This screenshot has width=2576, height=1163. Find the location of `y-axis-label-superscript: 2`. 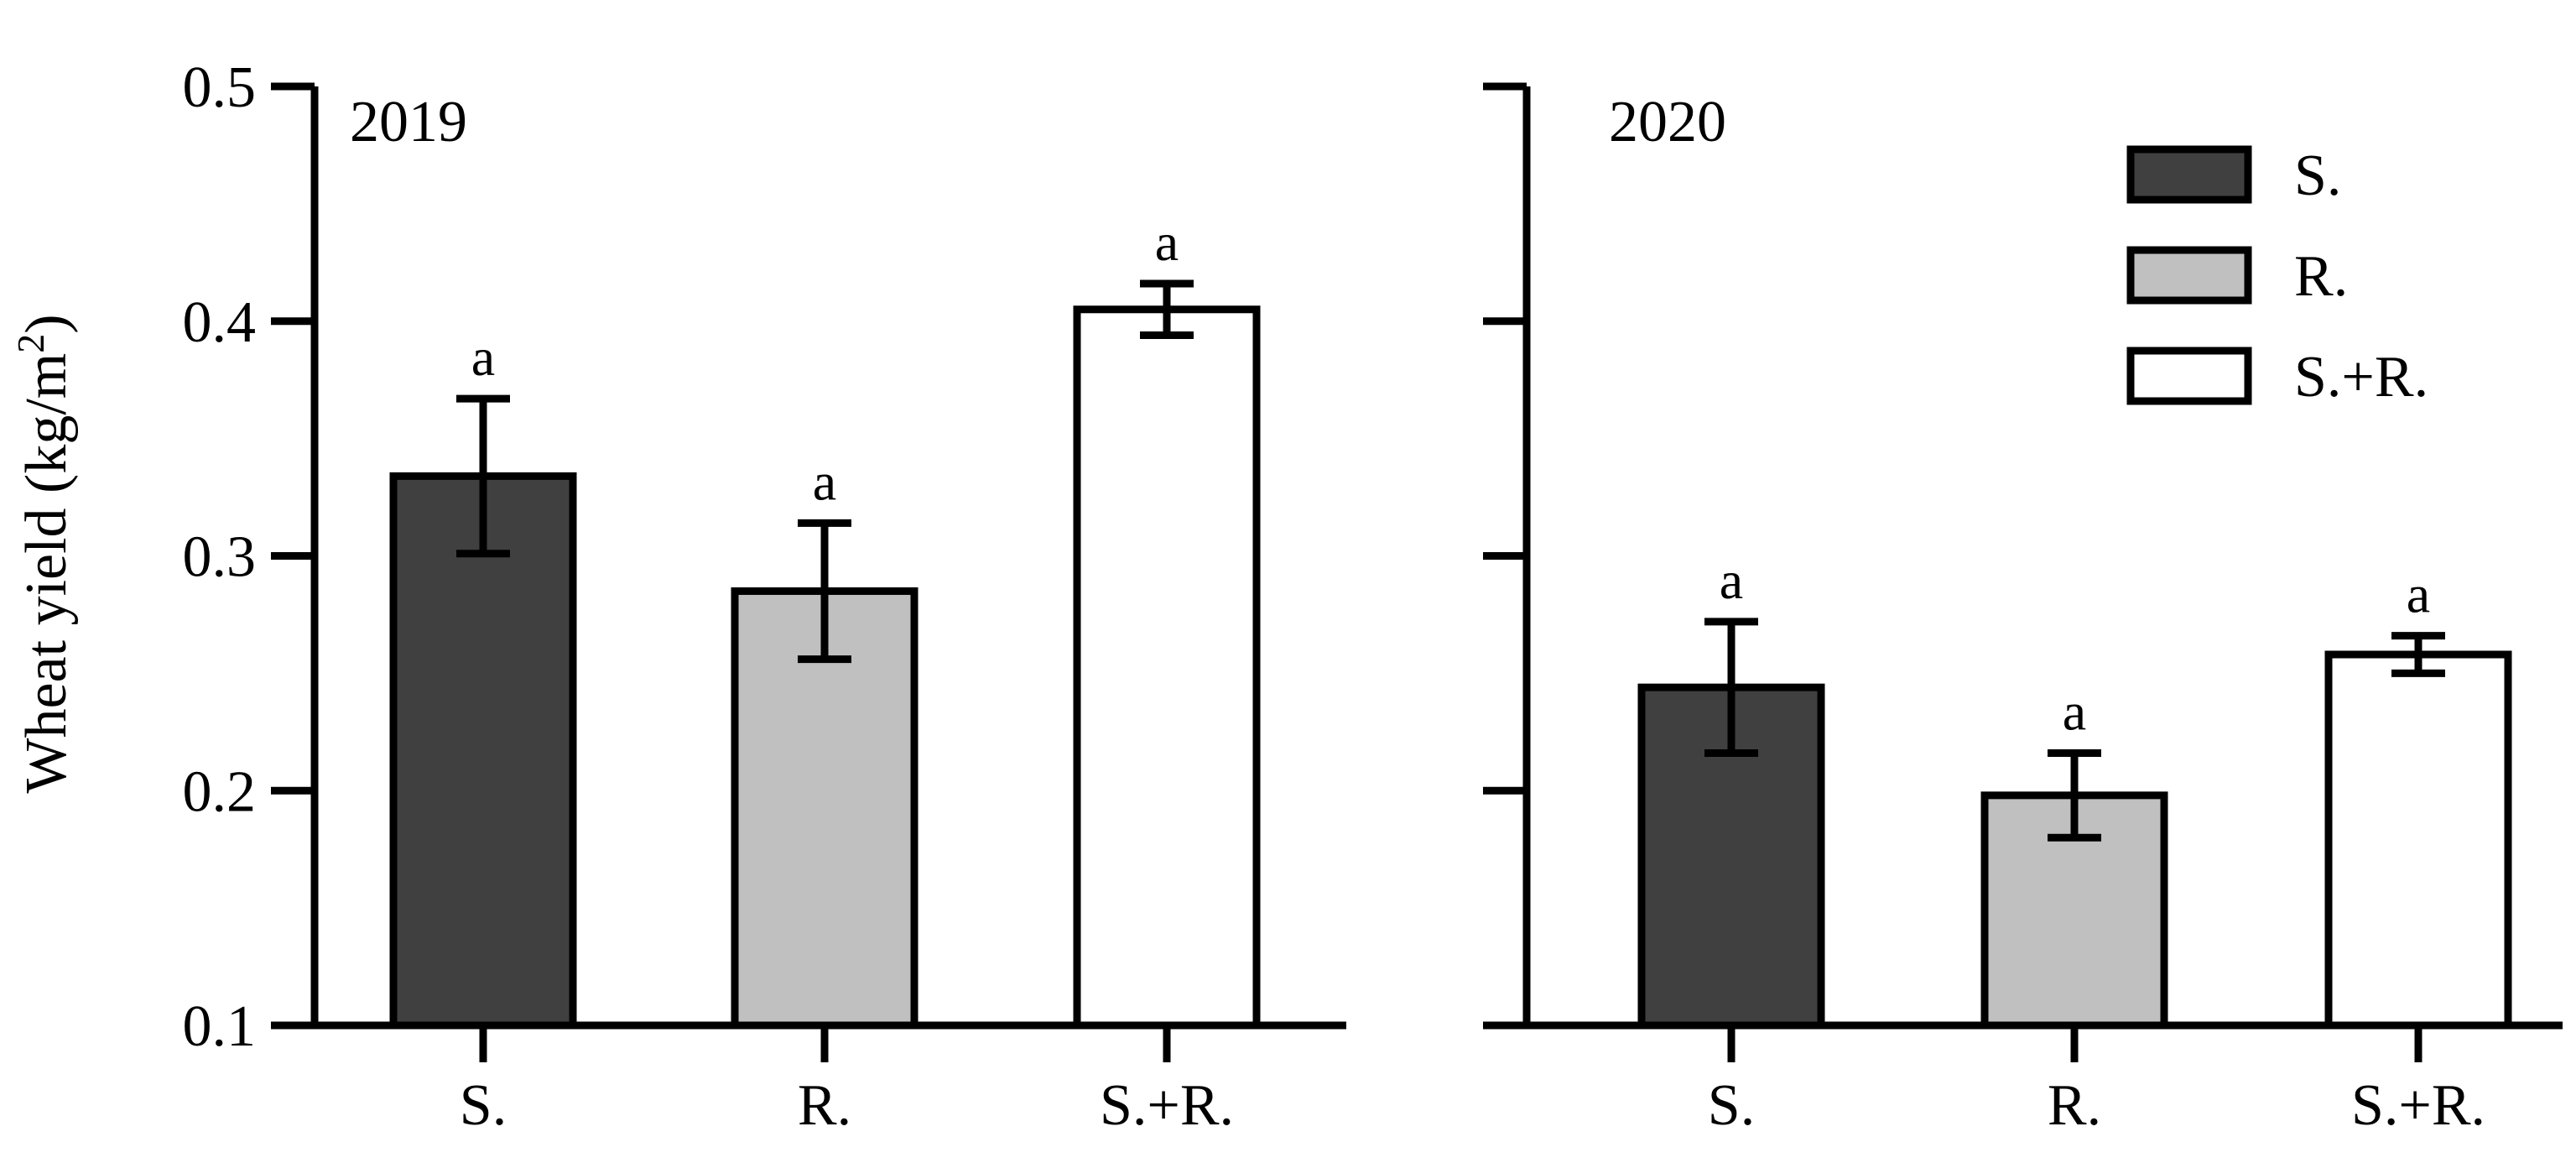

y-axis-label-superscript: 2 is located at coordinates (30, 343).